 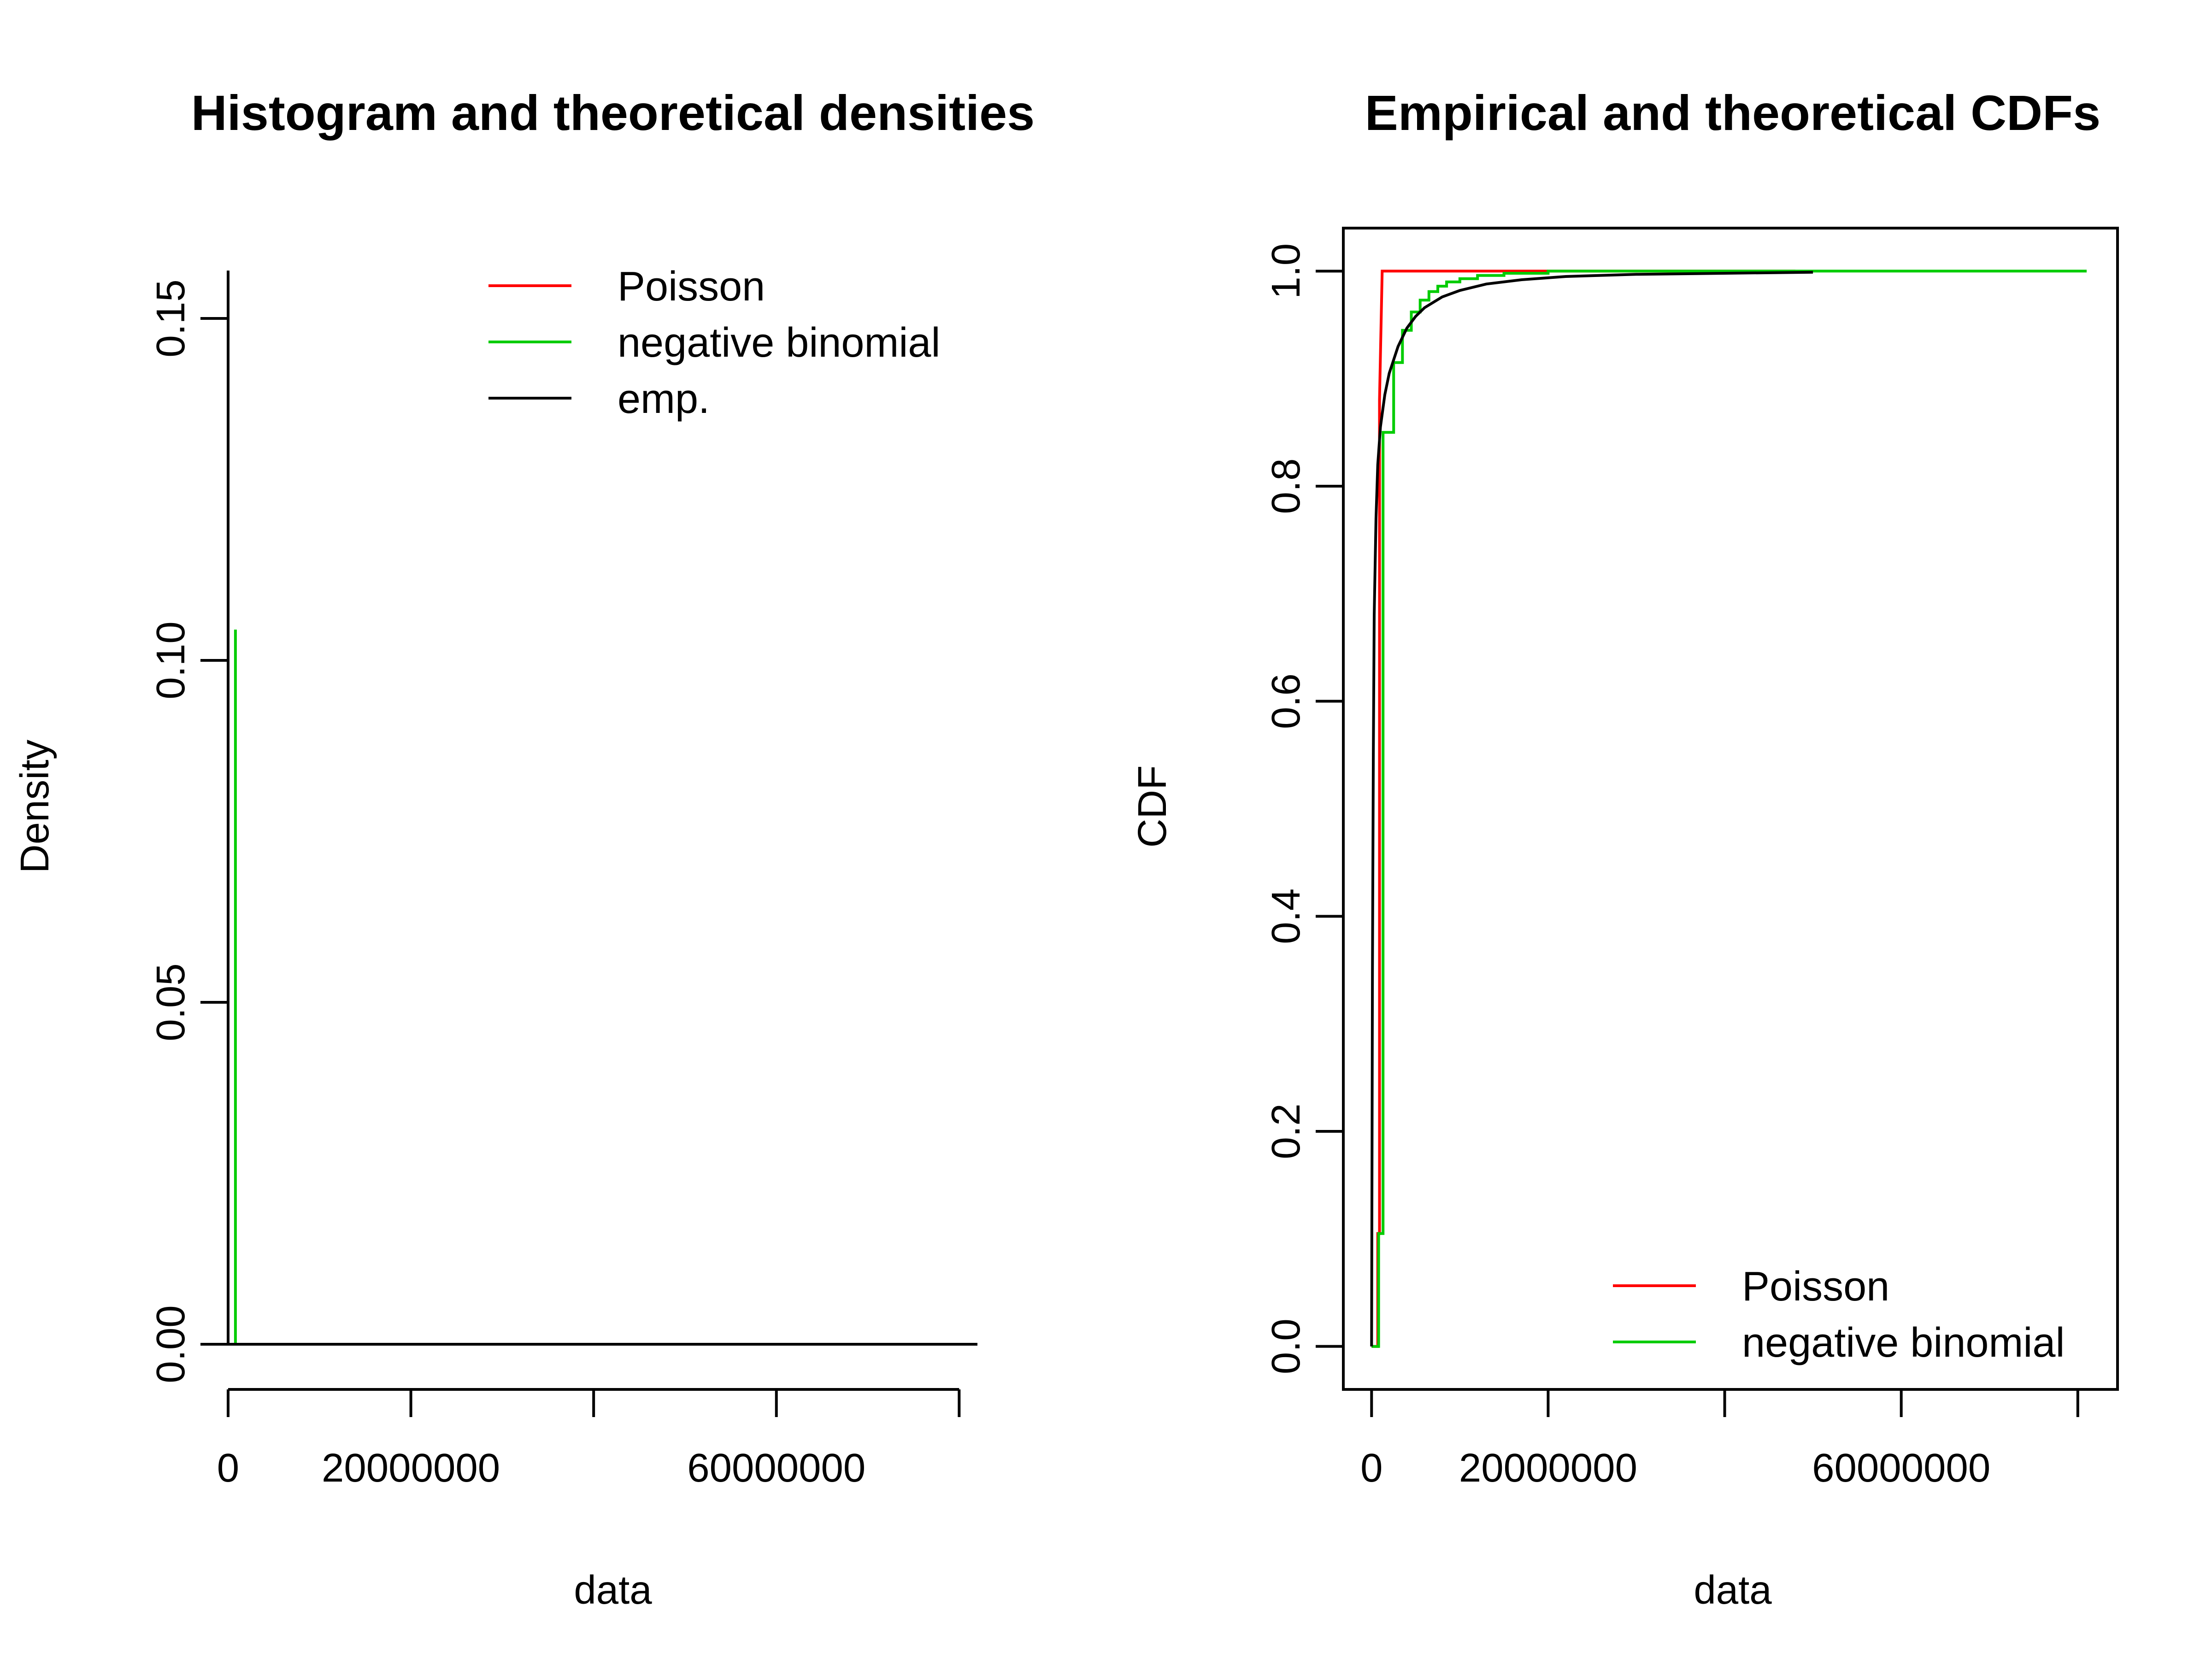 I want to click on right-x-tick-label: 60000000, so click(x=1901, y=1468).